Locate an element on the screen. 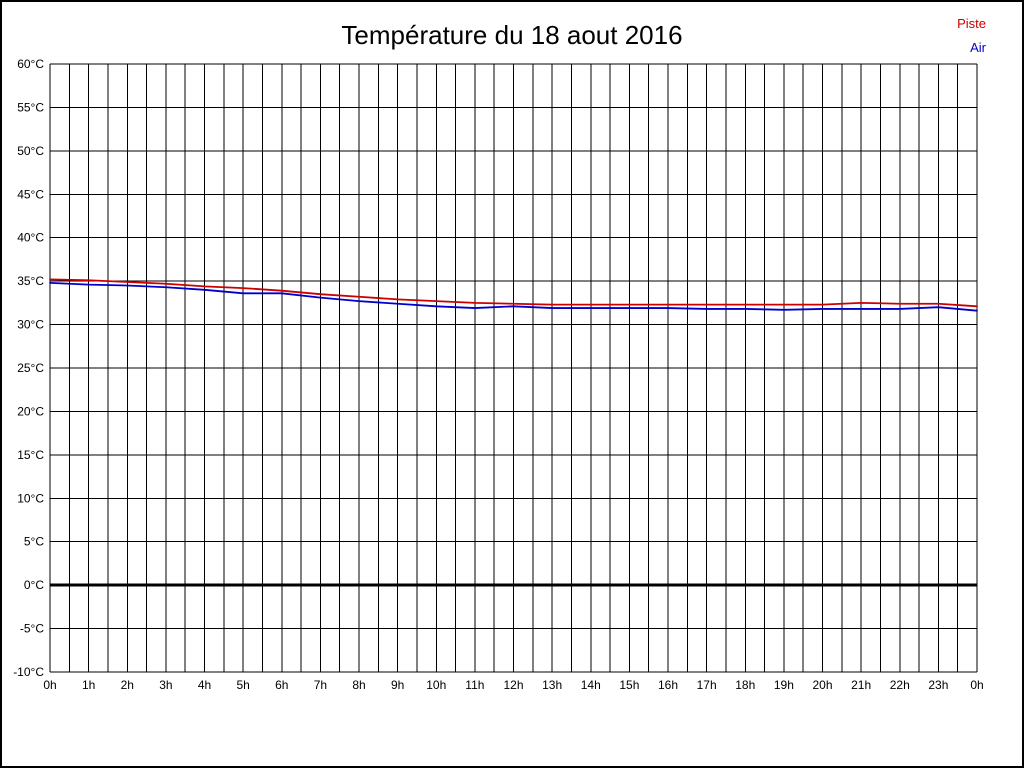  y-tick-label: 60°C is located at coordinates (30, 64).